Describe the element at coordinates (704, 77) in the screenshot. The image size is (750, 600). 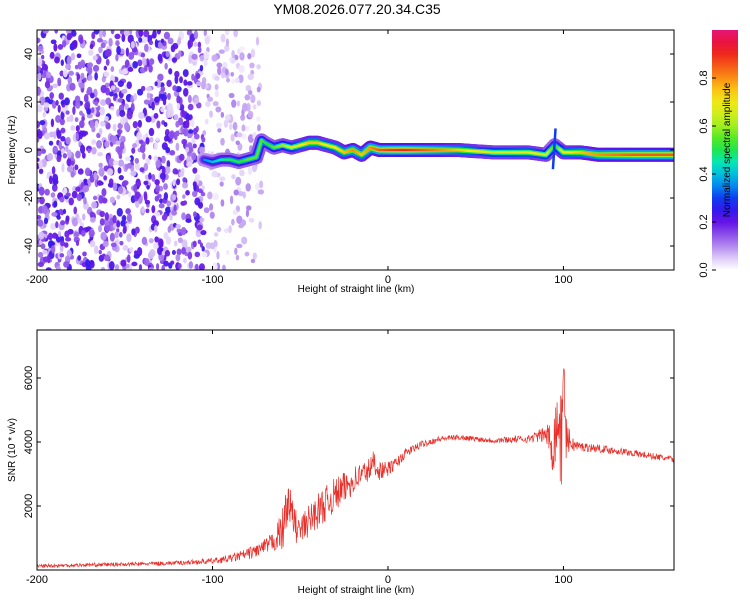
I see `colorbar-tick-label: 0.8` at that location.